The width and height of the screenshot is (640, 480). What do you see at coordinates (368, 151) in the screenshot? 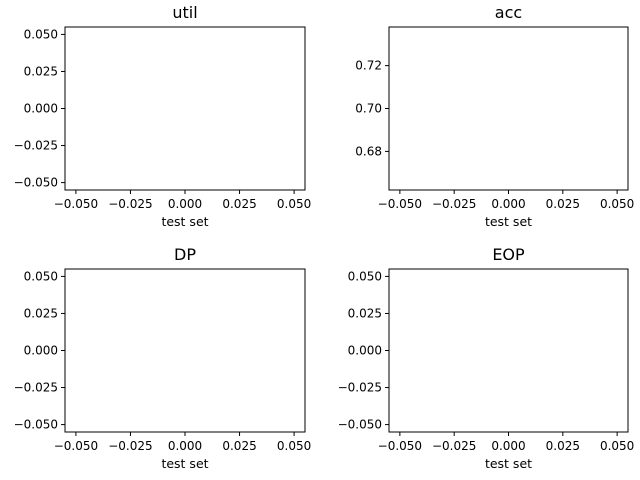
I see `y-tick-label: 0.68` at bounding box center [368, 151].